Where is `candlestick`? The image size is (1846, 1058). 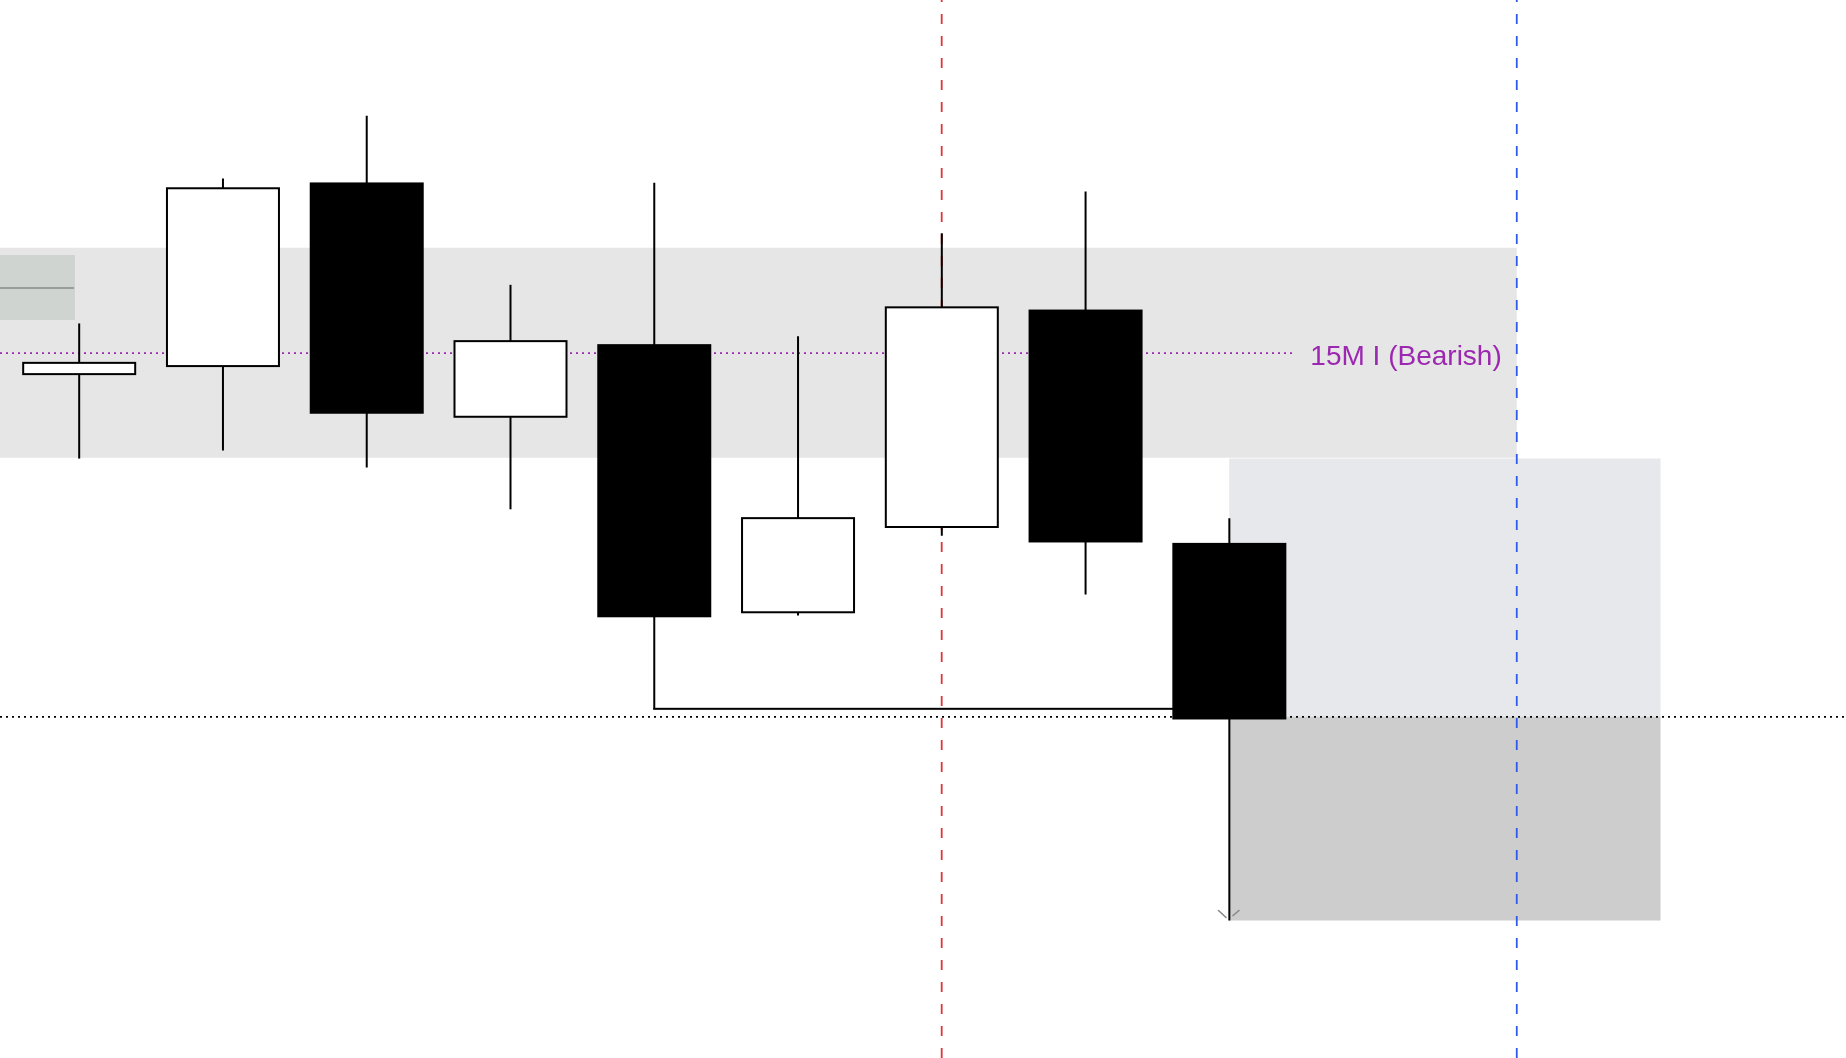 candlestick is located at coordinates (79, 391).